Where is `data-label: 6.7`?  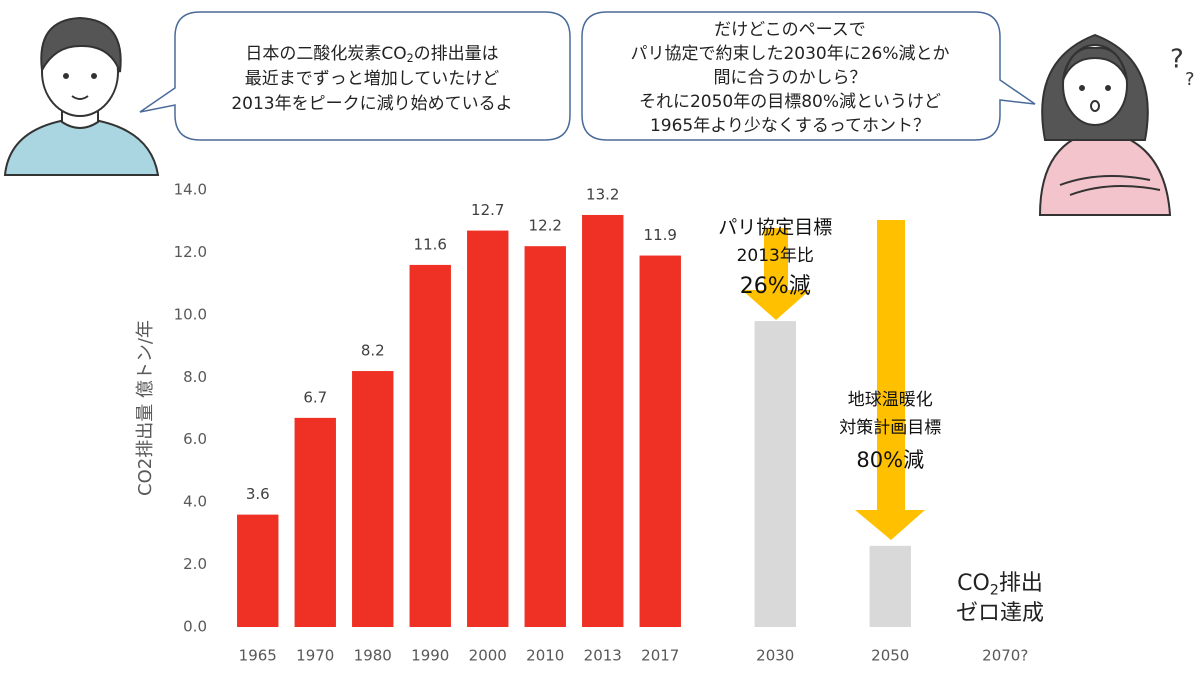 data-label: 6.7 is located at coordinates (315, 397).